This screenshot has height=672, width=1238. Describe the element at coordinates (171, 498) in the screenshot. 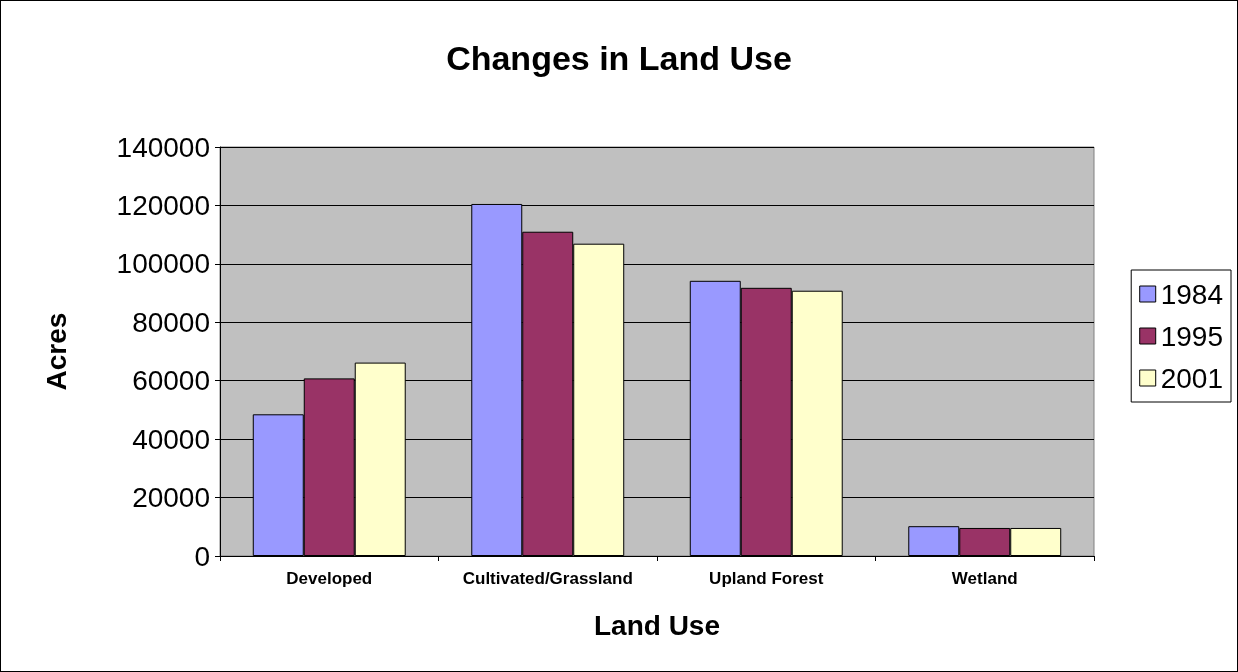

I see `y-tick-label: 20000` at that location.